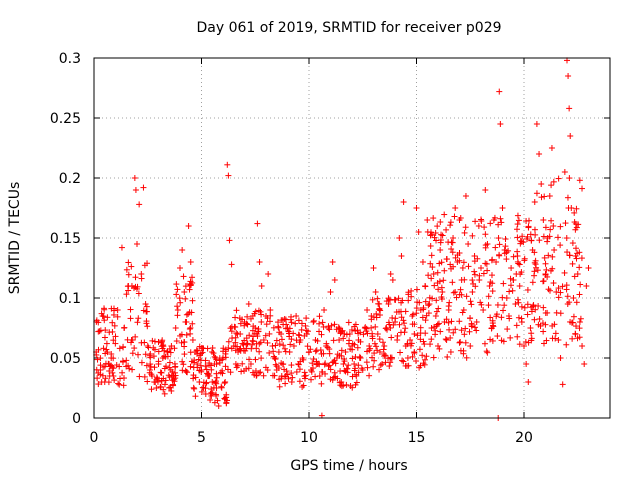 The height and width of the screenshot is (480, 640). I want to click on x-tick-label: 15, so click(417, 438).